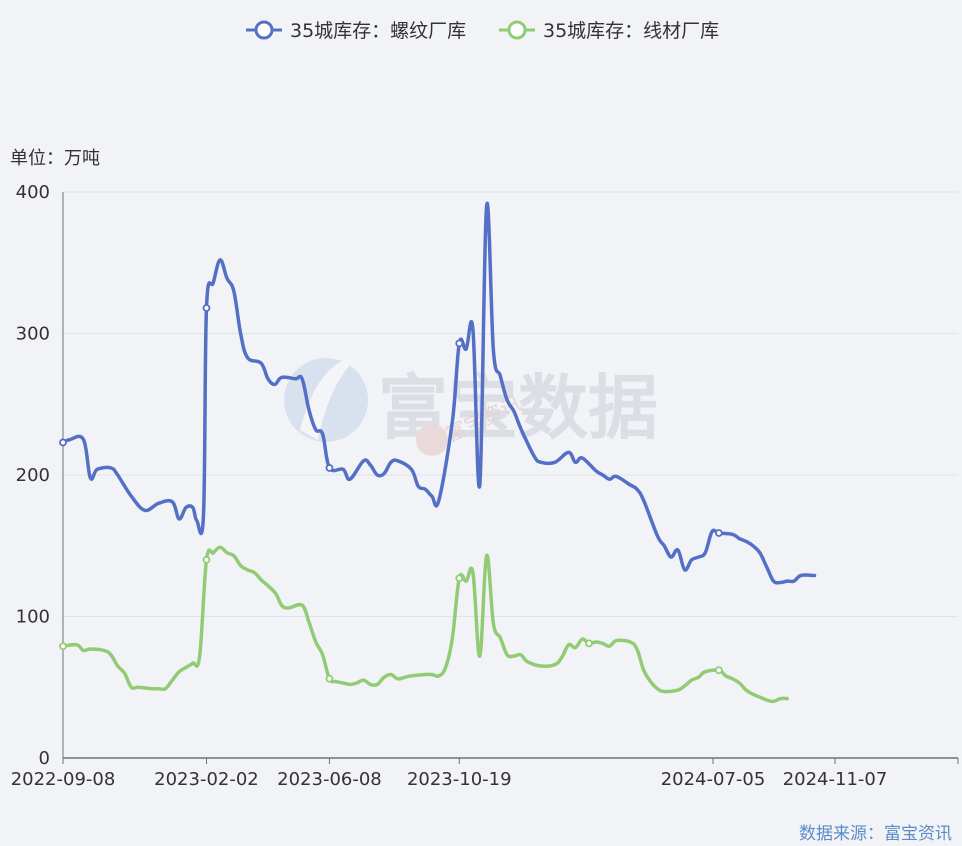 Image resolution: width=962 pixels, height=846 pixels. I want to click on legend-rebar-label: 35城库存：螺纹厂库, so click(378, 31).